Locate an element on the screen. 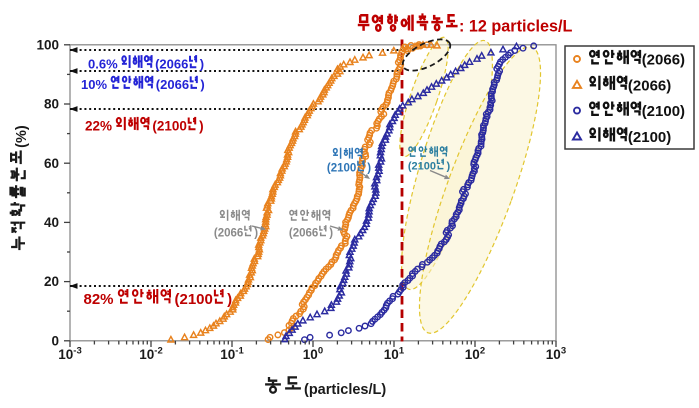 The image size is (699, 408). svg-text: 80 is located at coordinates (51, 104).